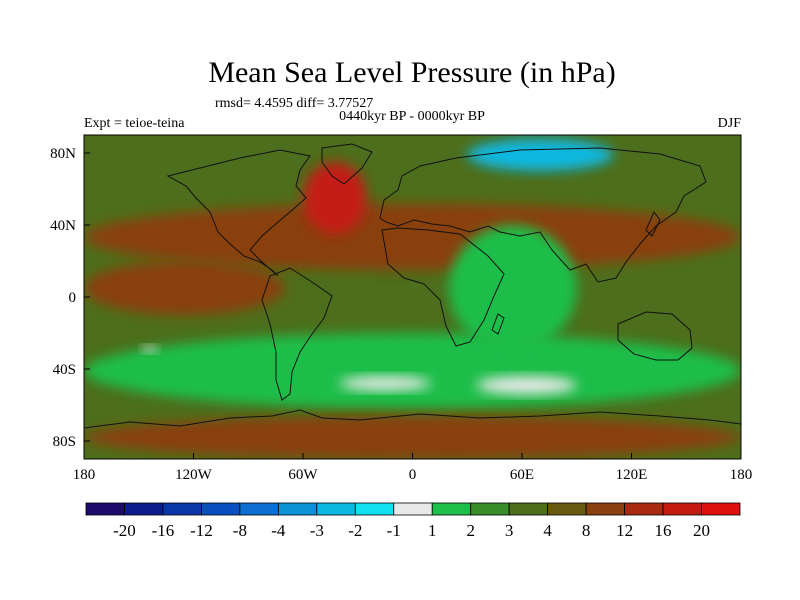 The height and width of the screenshot is (600, 800). Describe the element at coordinates (547, 530) in the screenshot. I see `colorbar-label: 4` at that location.